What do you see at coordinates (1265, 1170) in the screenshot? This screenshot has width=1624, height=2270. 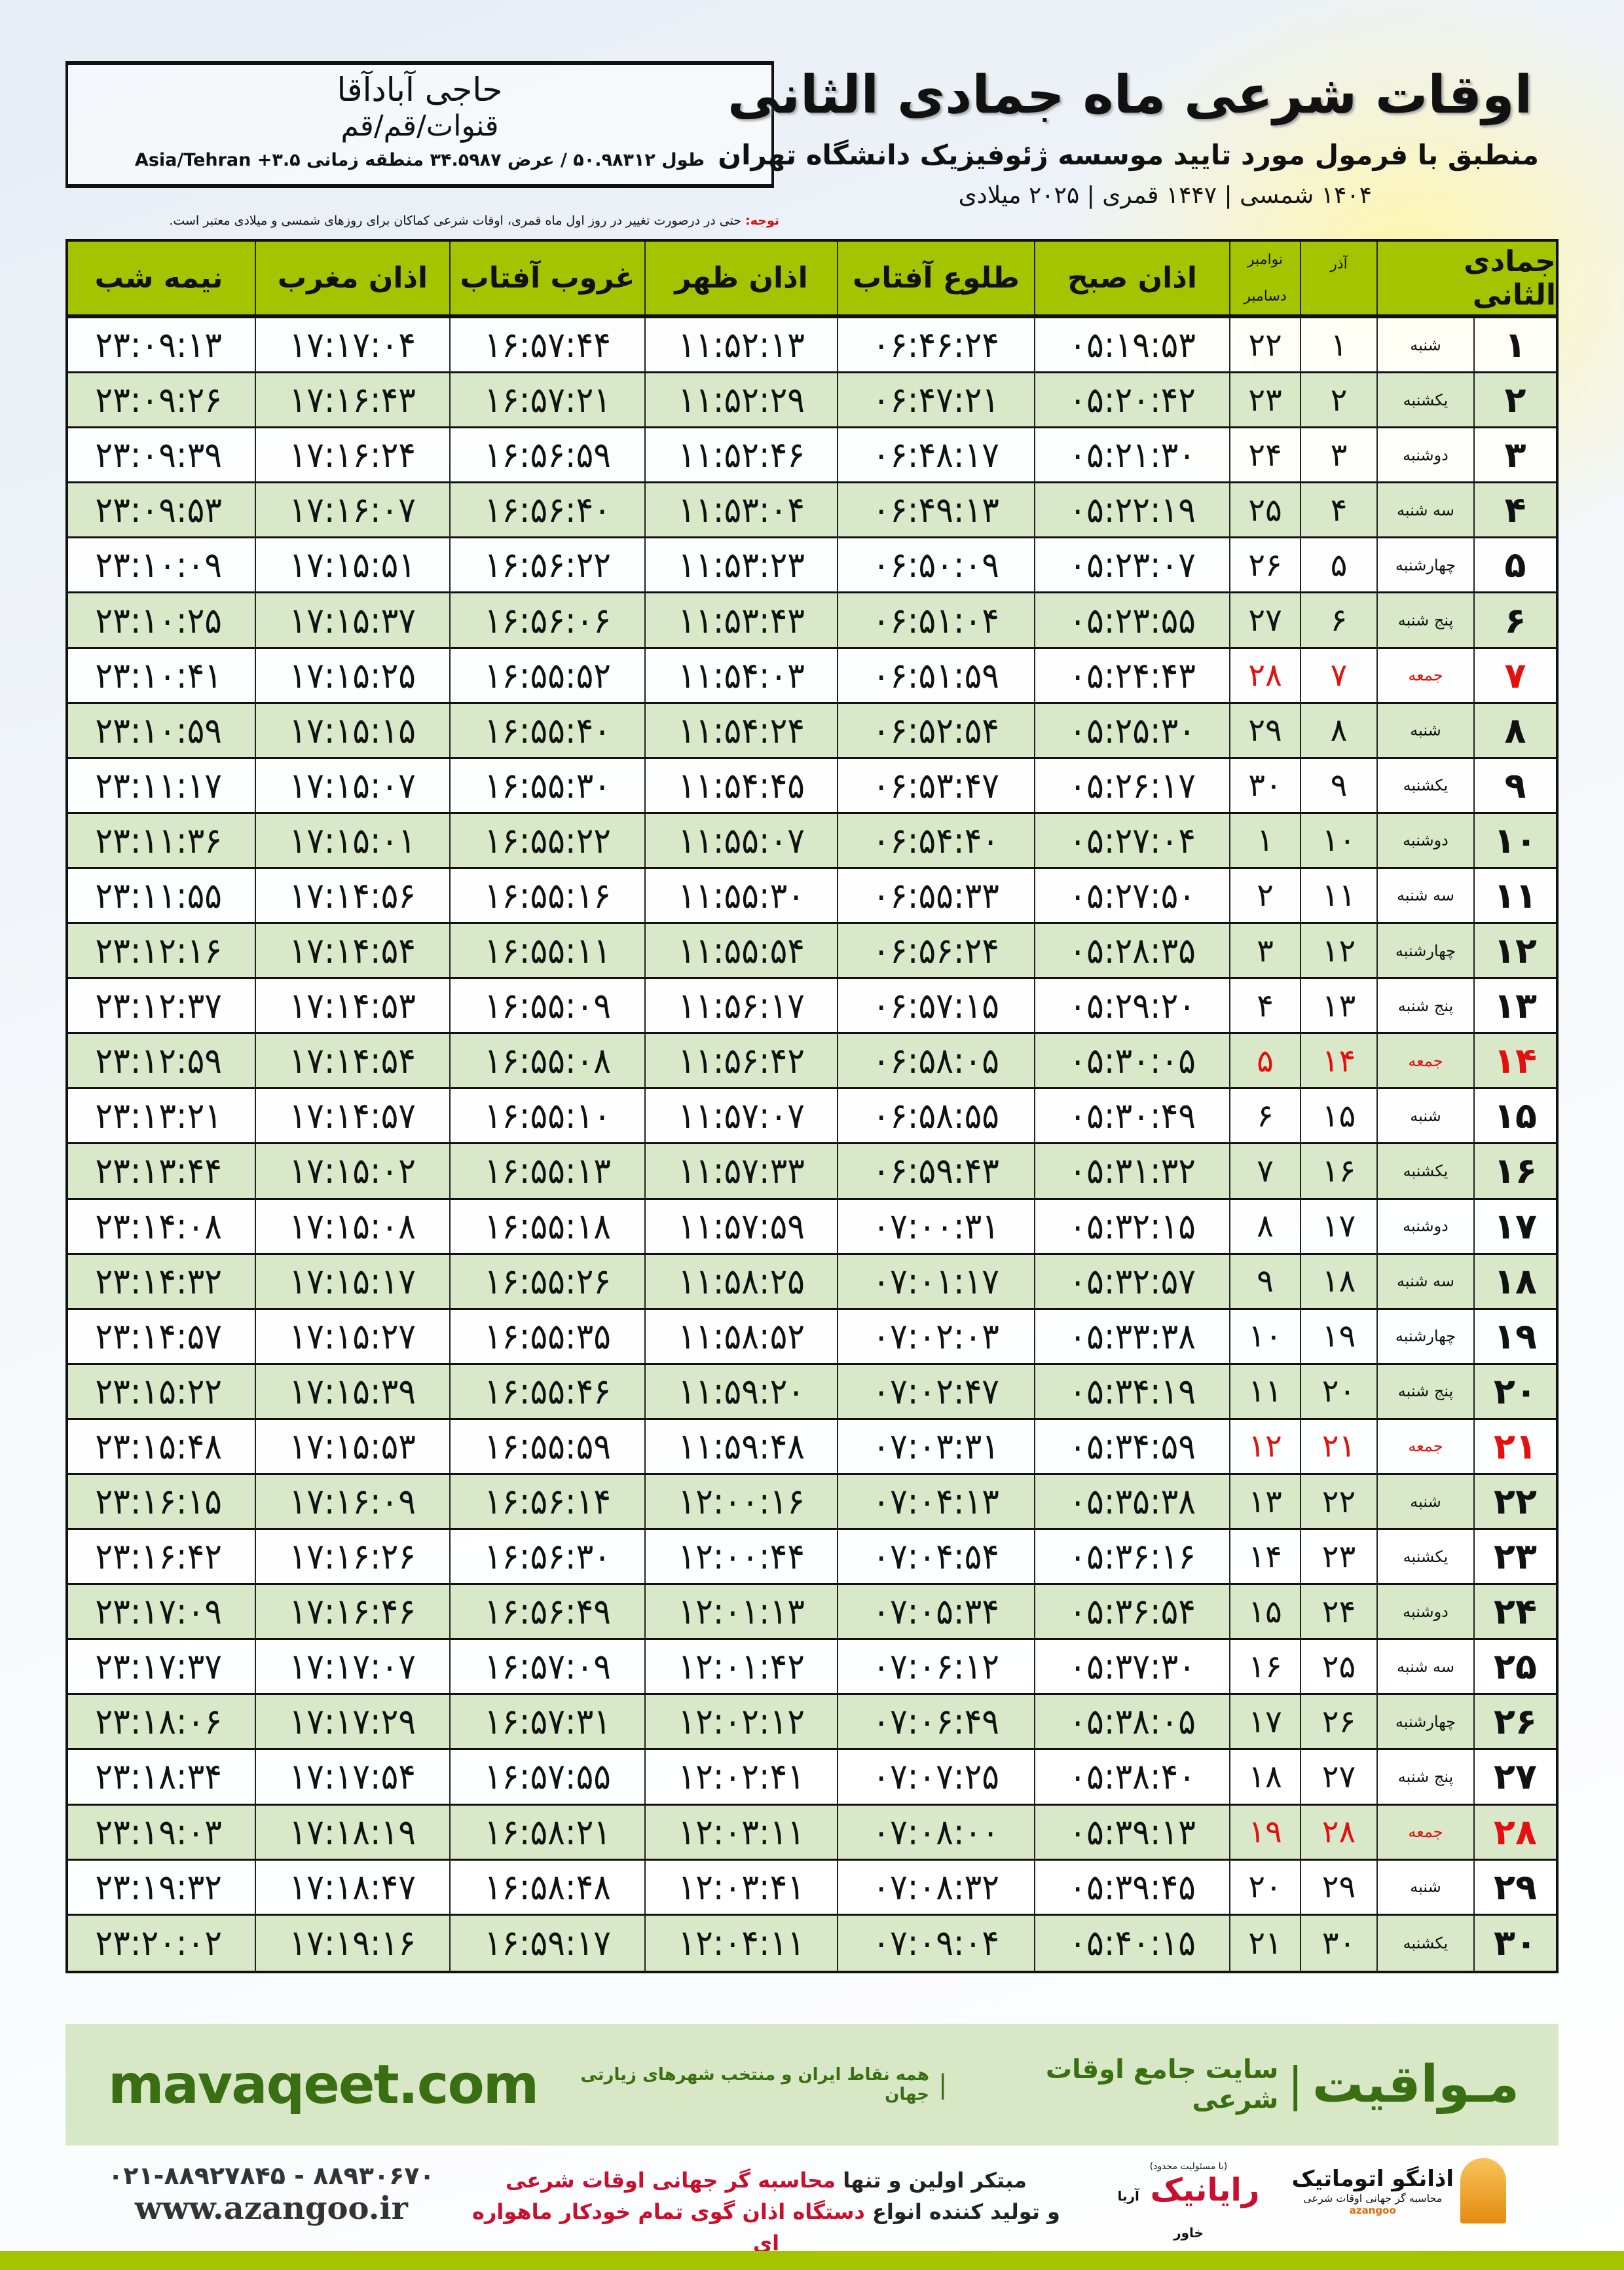 I see `gregorian-day-text: ۷` at bounding box center [1265, 1170].